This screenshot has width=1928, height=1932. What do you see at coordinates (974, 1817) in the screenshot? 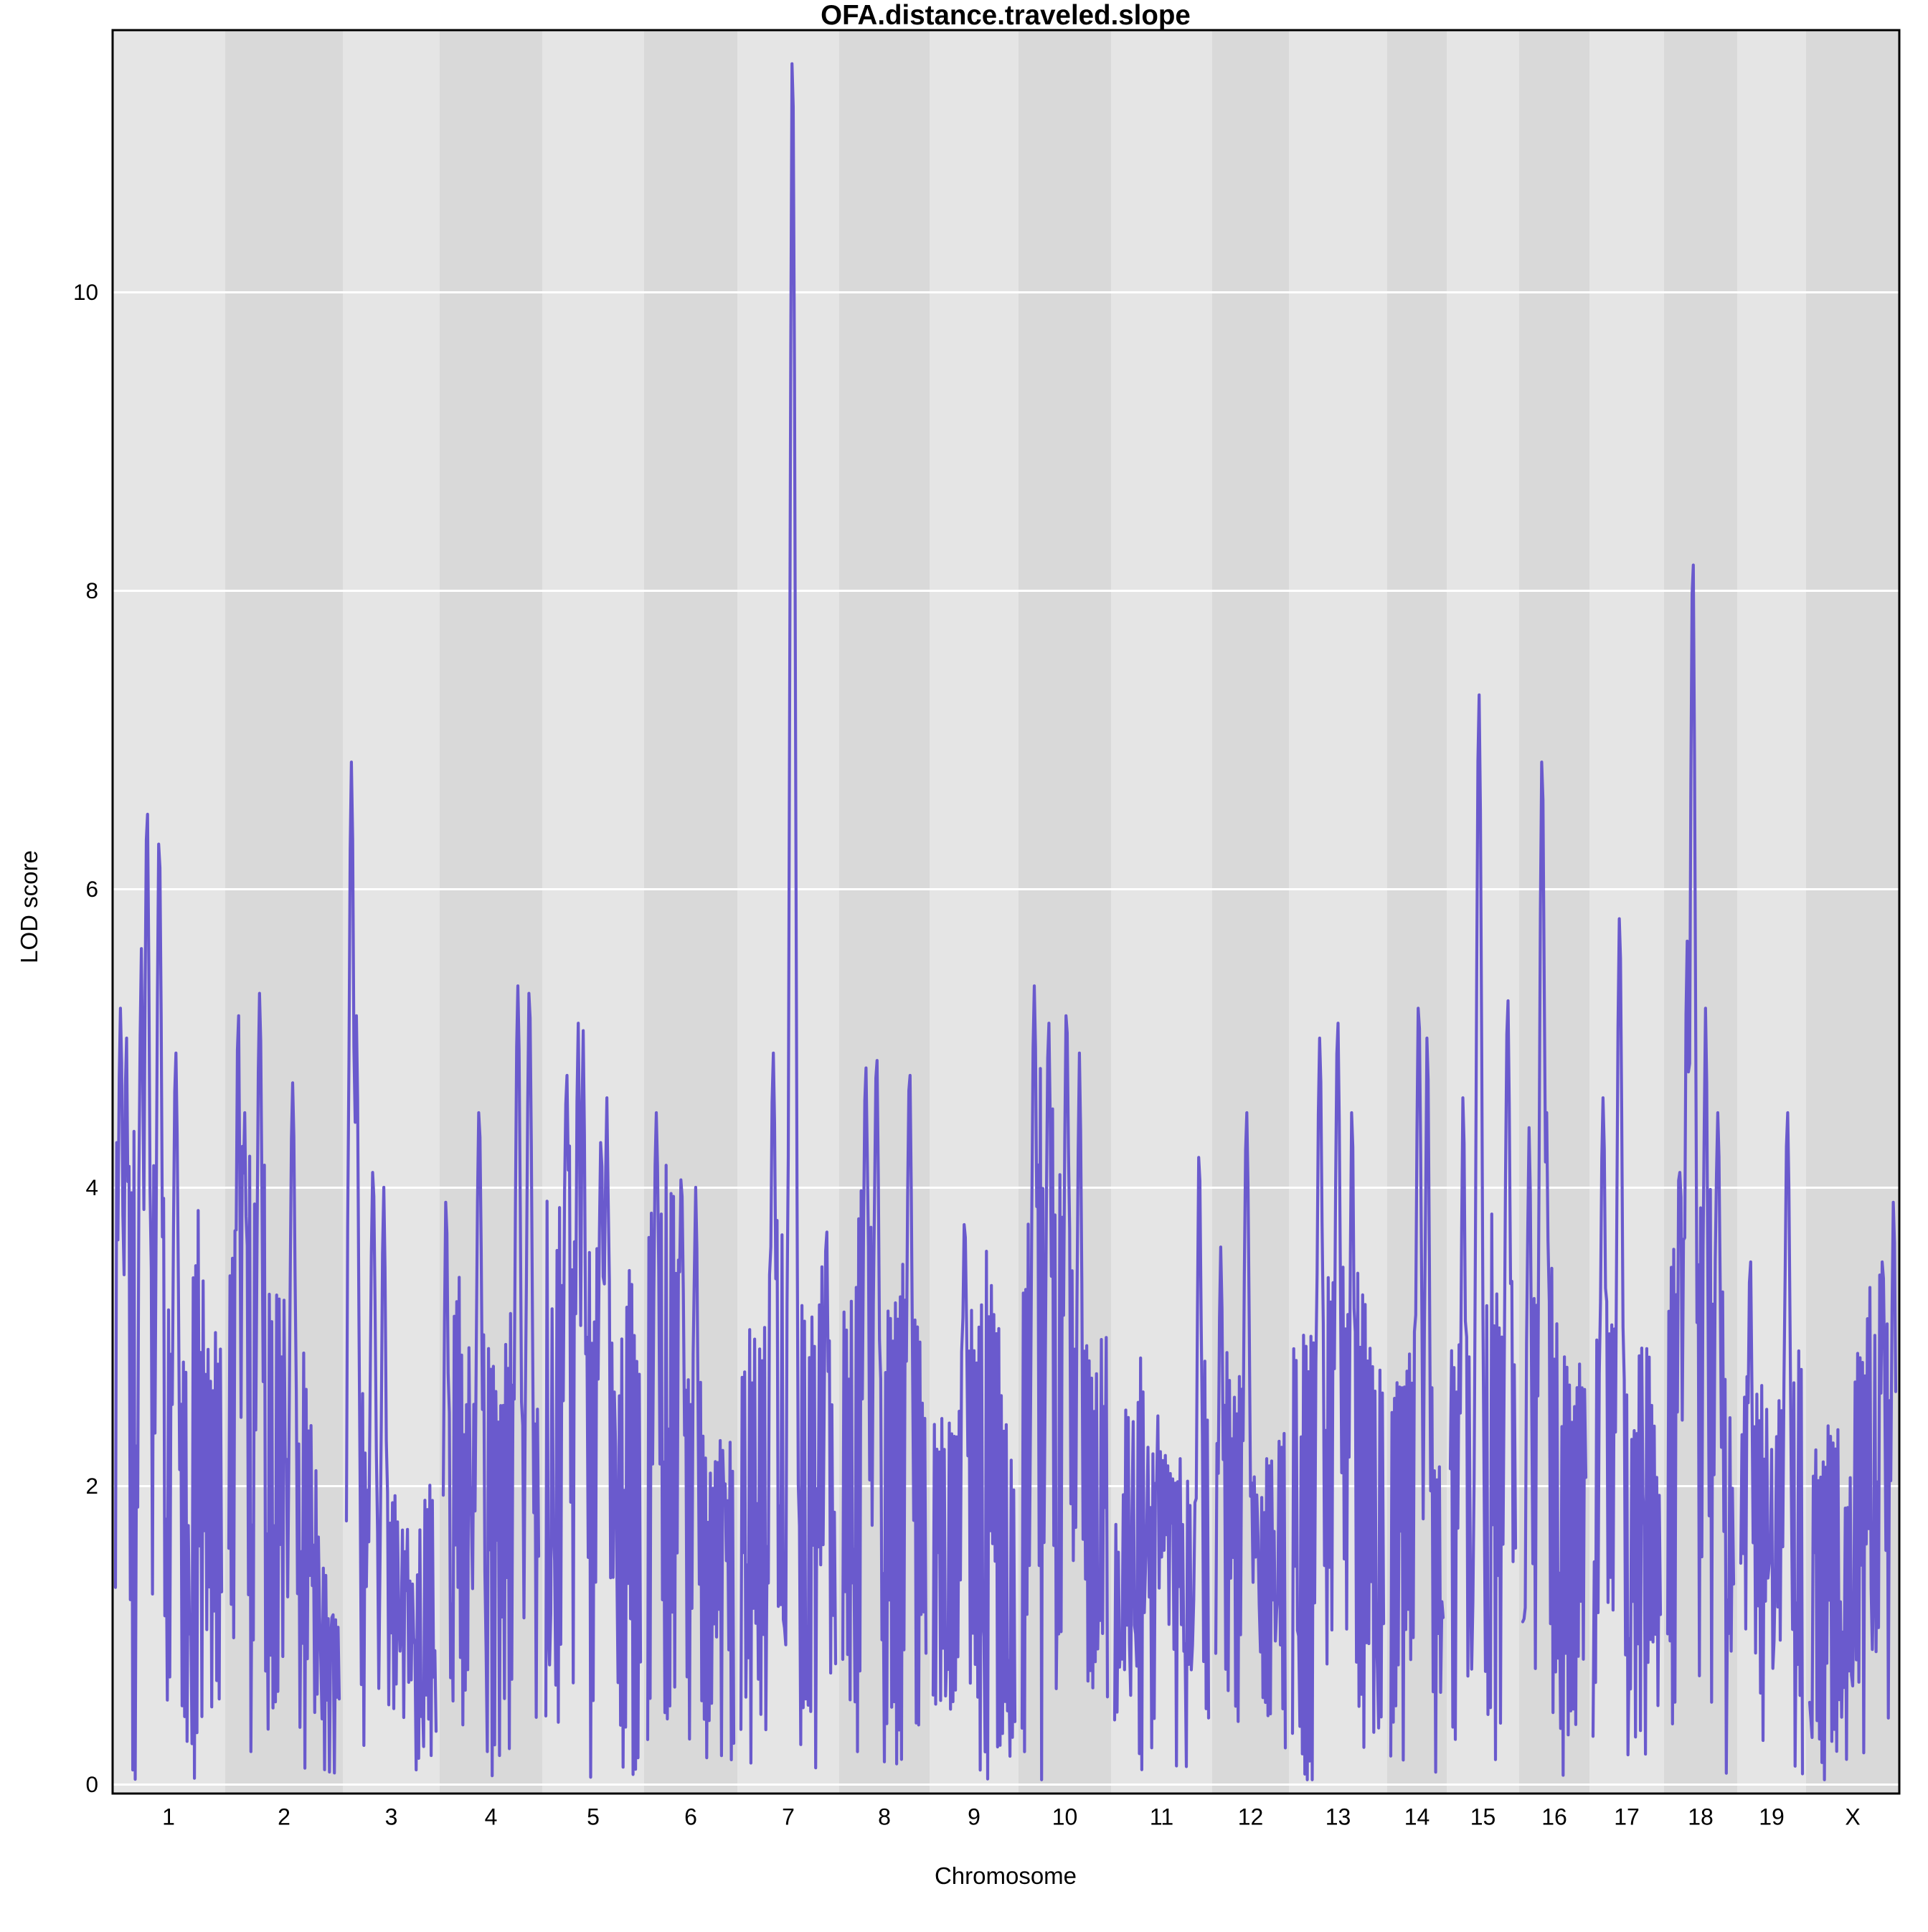
I see `svg-text: 9` at bounding box center [974, 1817].